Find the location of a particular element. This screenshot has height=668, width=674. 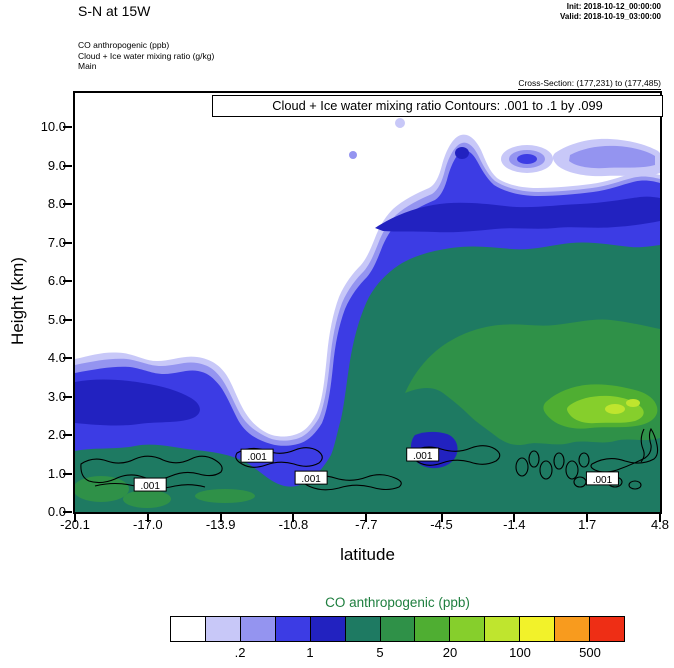

y-tick-label: 3.0 is located at coordinates (56, 396).